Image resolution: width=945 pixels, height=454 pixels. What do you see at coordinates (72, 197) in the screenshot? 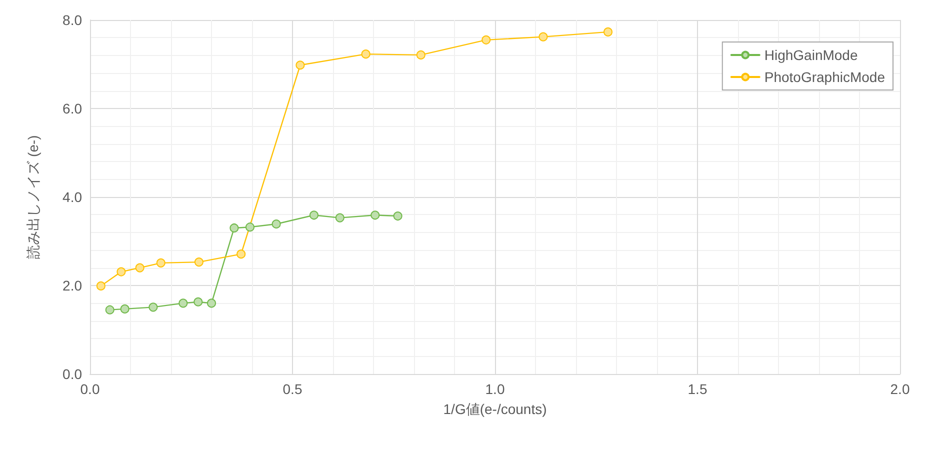
I see `y-tick-label: 4.0` at bounding box center [72, 197].